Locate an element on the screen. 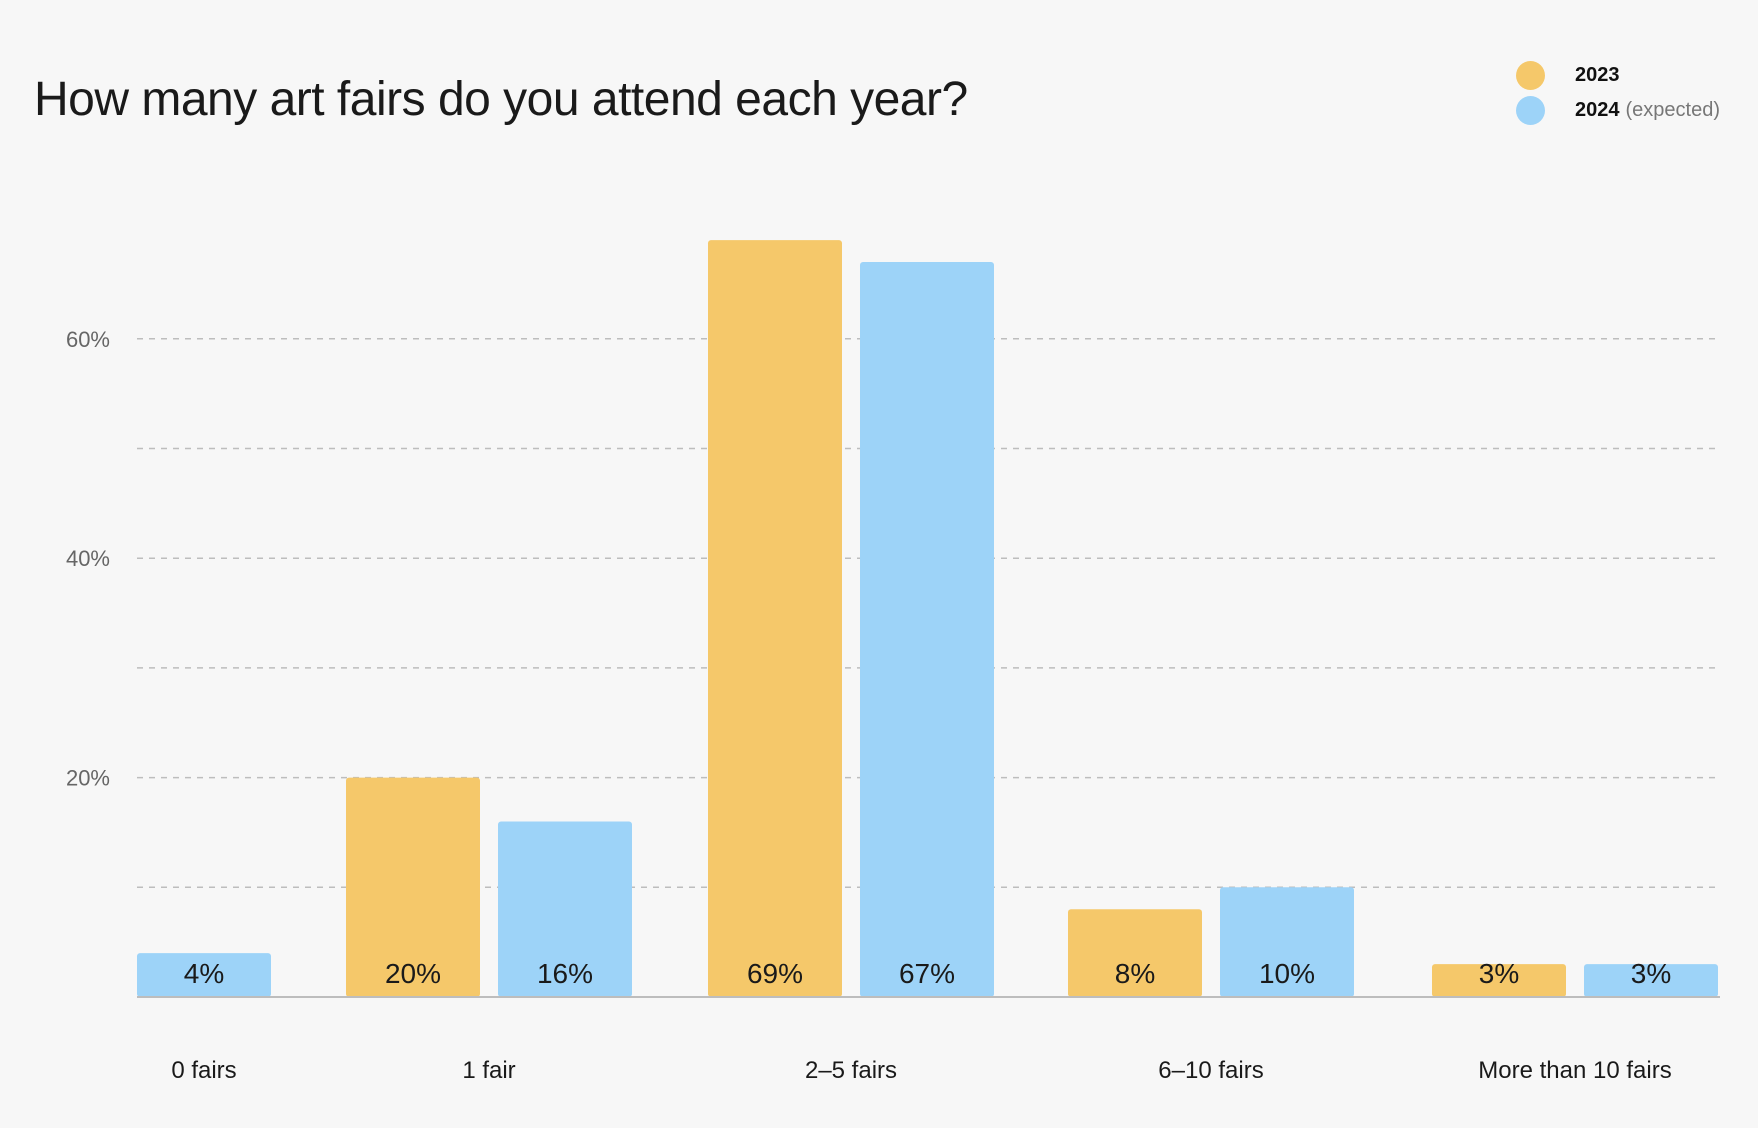 The image size is (1758, 1128). legend-item-2023: 2023 is located at coordinates (1618, 75).